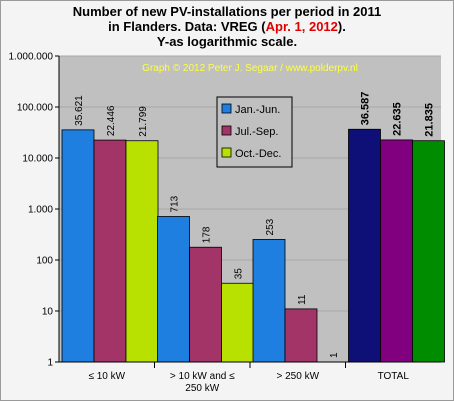 The width and height of the screenshot is (454, 401). Describe the element at coordinates (394, 376) in the screenshot. I see `x-tick-label: TOTAL` at that location.